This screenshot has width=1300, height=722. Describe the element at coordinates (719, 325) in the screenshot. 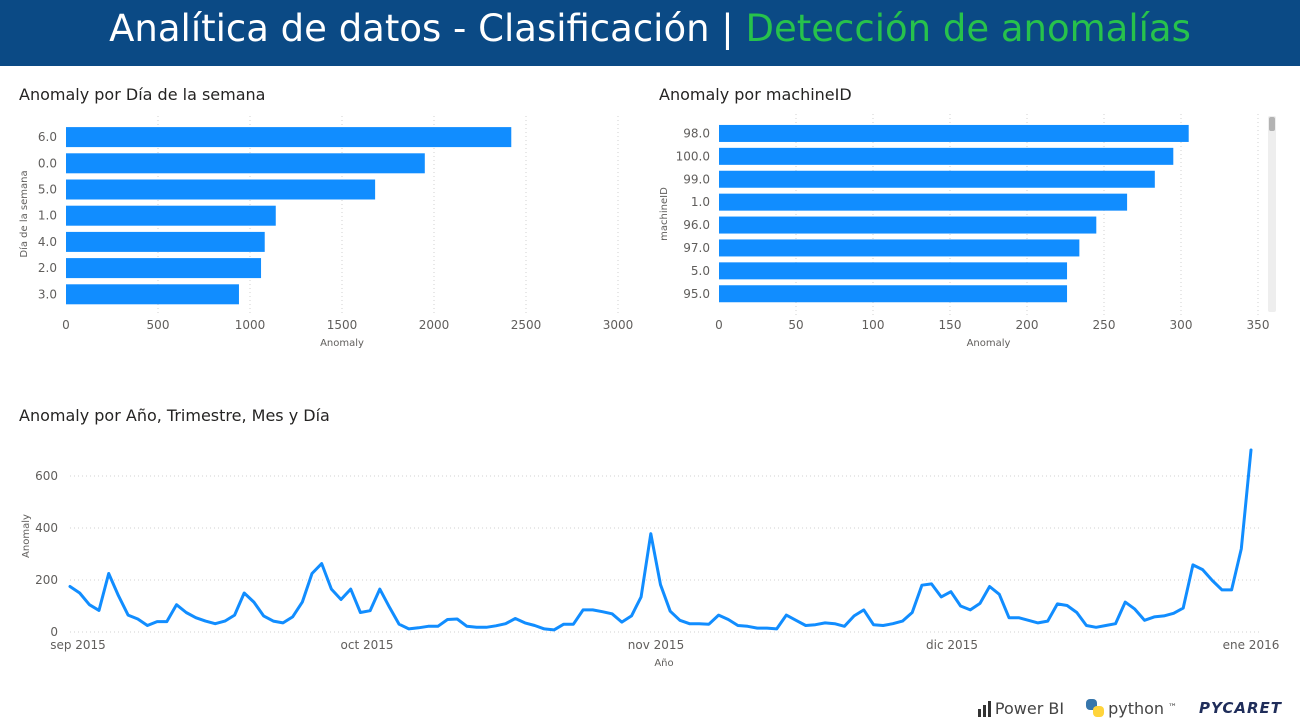

I see `machine-x-tick: 0` at that location.